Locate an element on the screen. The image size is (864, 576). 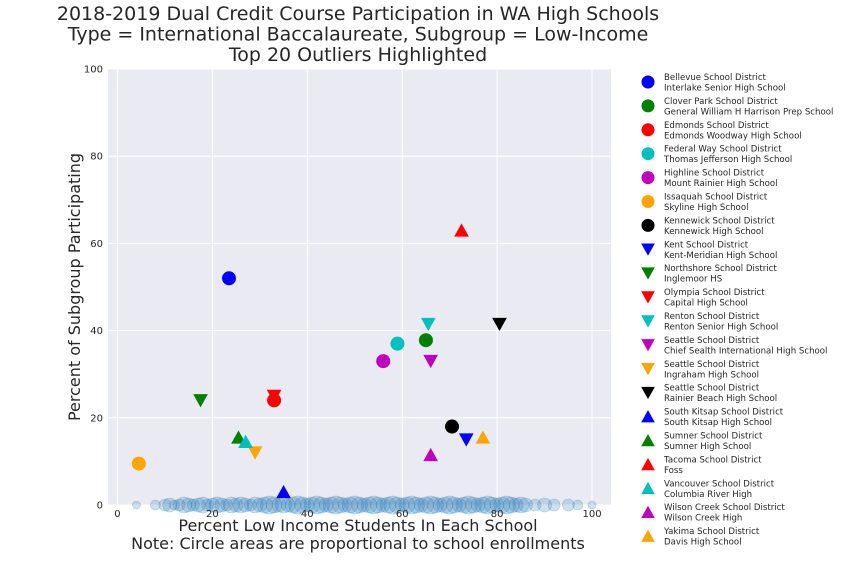
legend-school: Edmonds Woodway High School is located at coordinates (733, 136).